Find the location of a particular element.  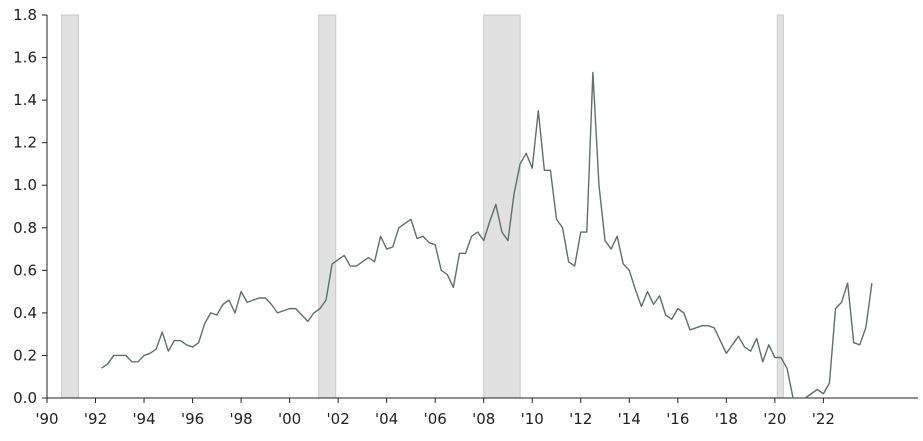

x-tick-label: '16 is located at coordinates (677, 419).